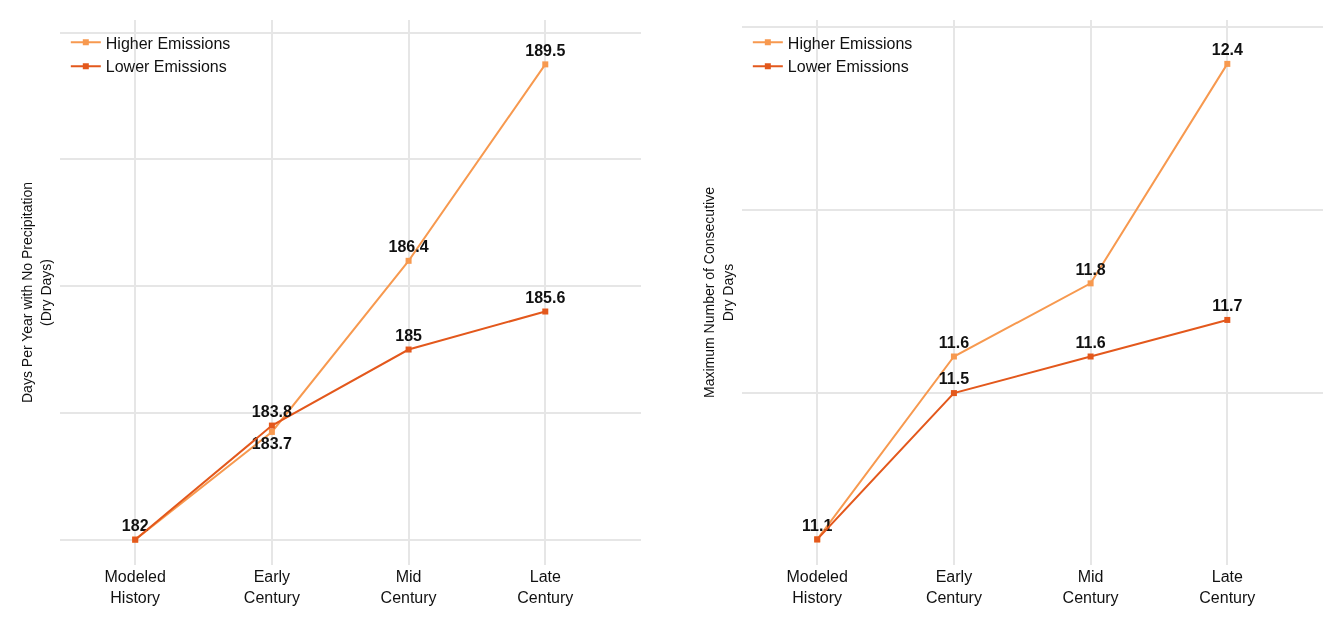 The height and width of the screenshot is (635, 1343). What do you see at coordinates (1227, 306) in the screenshot?
I see `data-label: 11.7` at bounding box center [1227, 306].